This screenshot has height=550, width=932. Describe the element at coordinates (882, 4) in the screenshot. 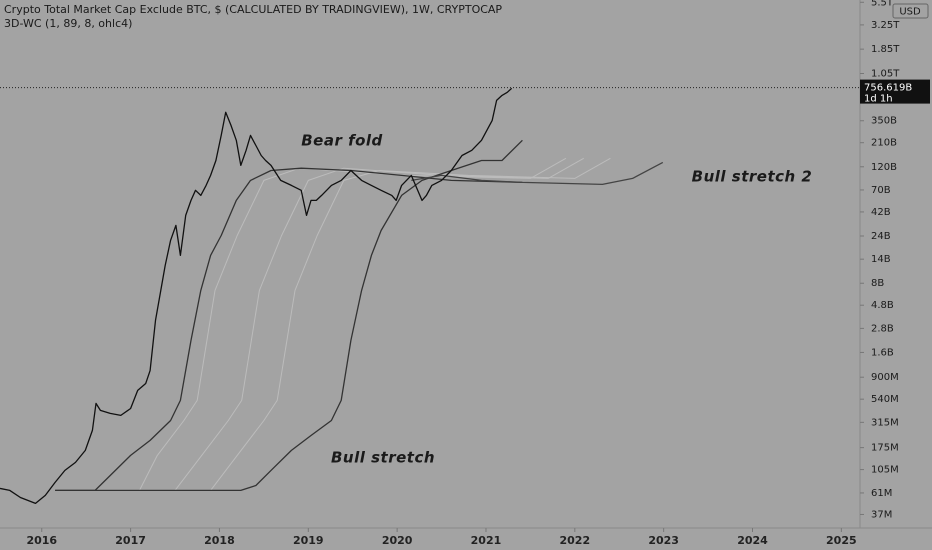

I see `y-tick-label: 5.5T` at that location.